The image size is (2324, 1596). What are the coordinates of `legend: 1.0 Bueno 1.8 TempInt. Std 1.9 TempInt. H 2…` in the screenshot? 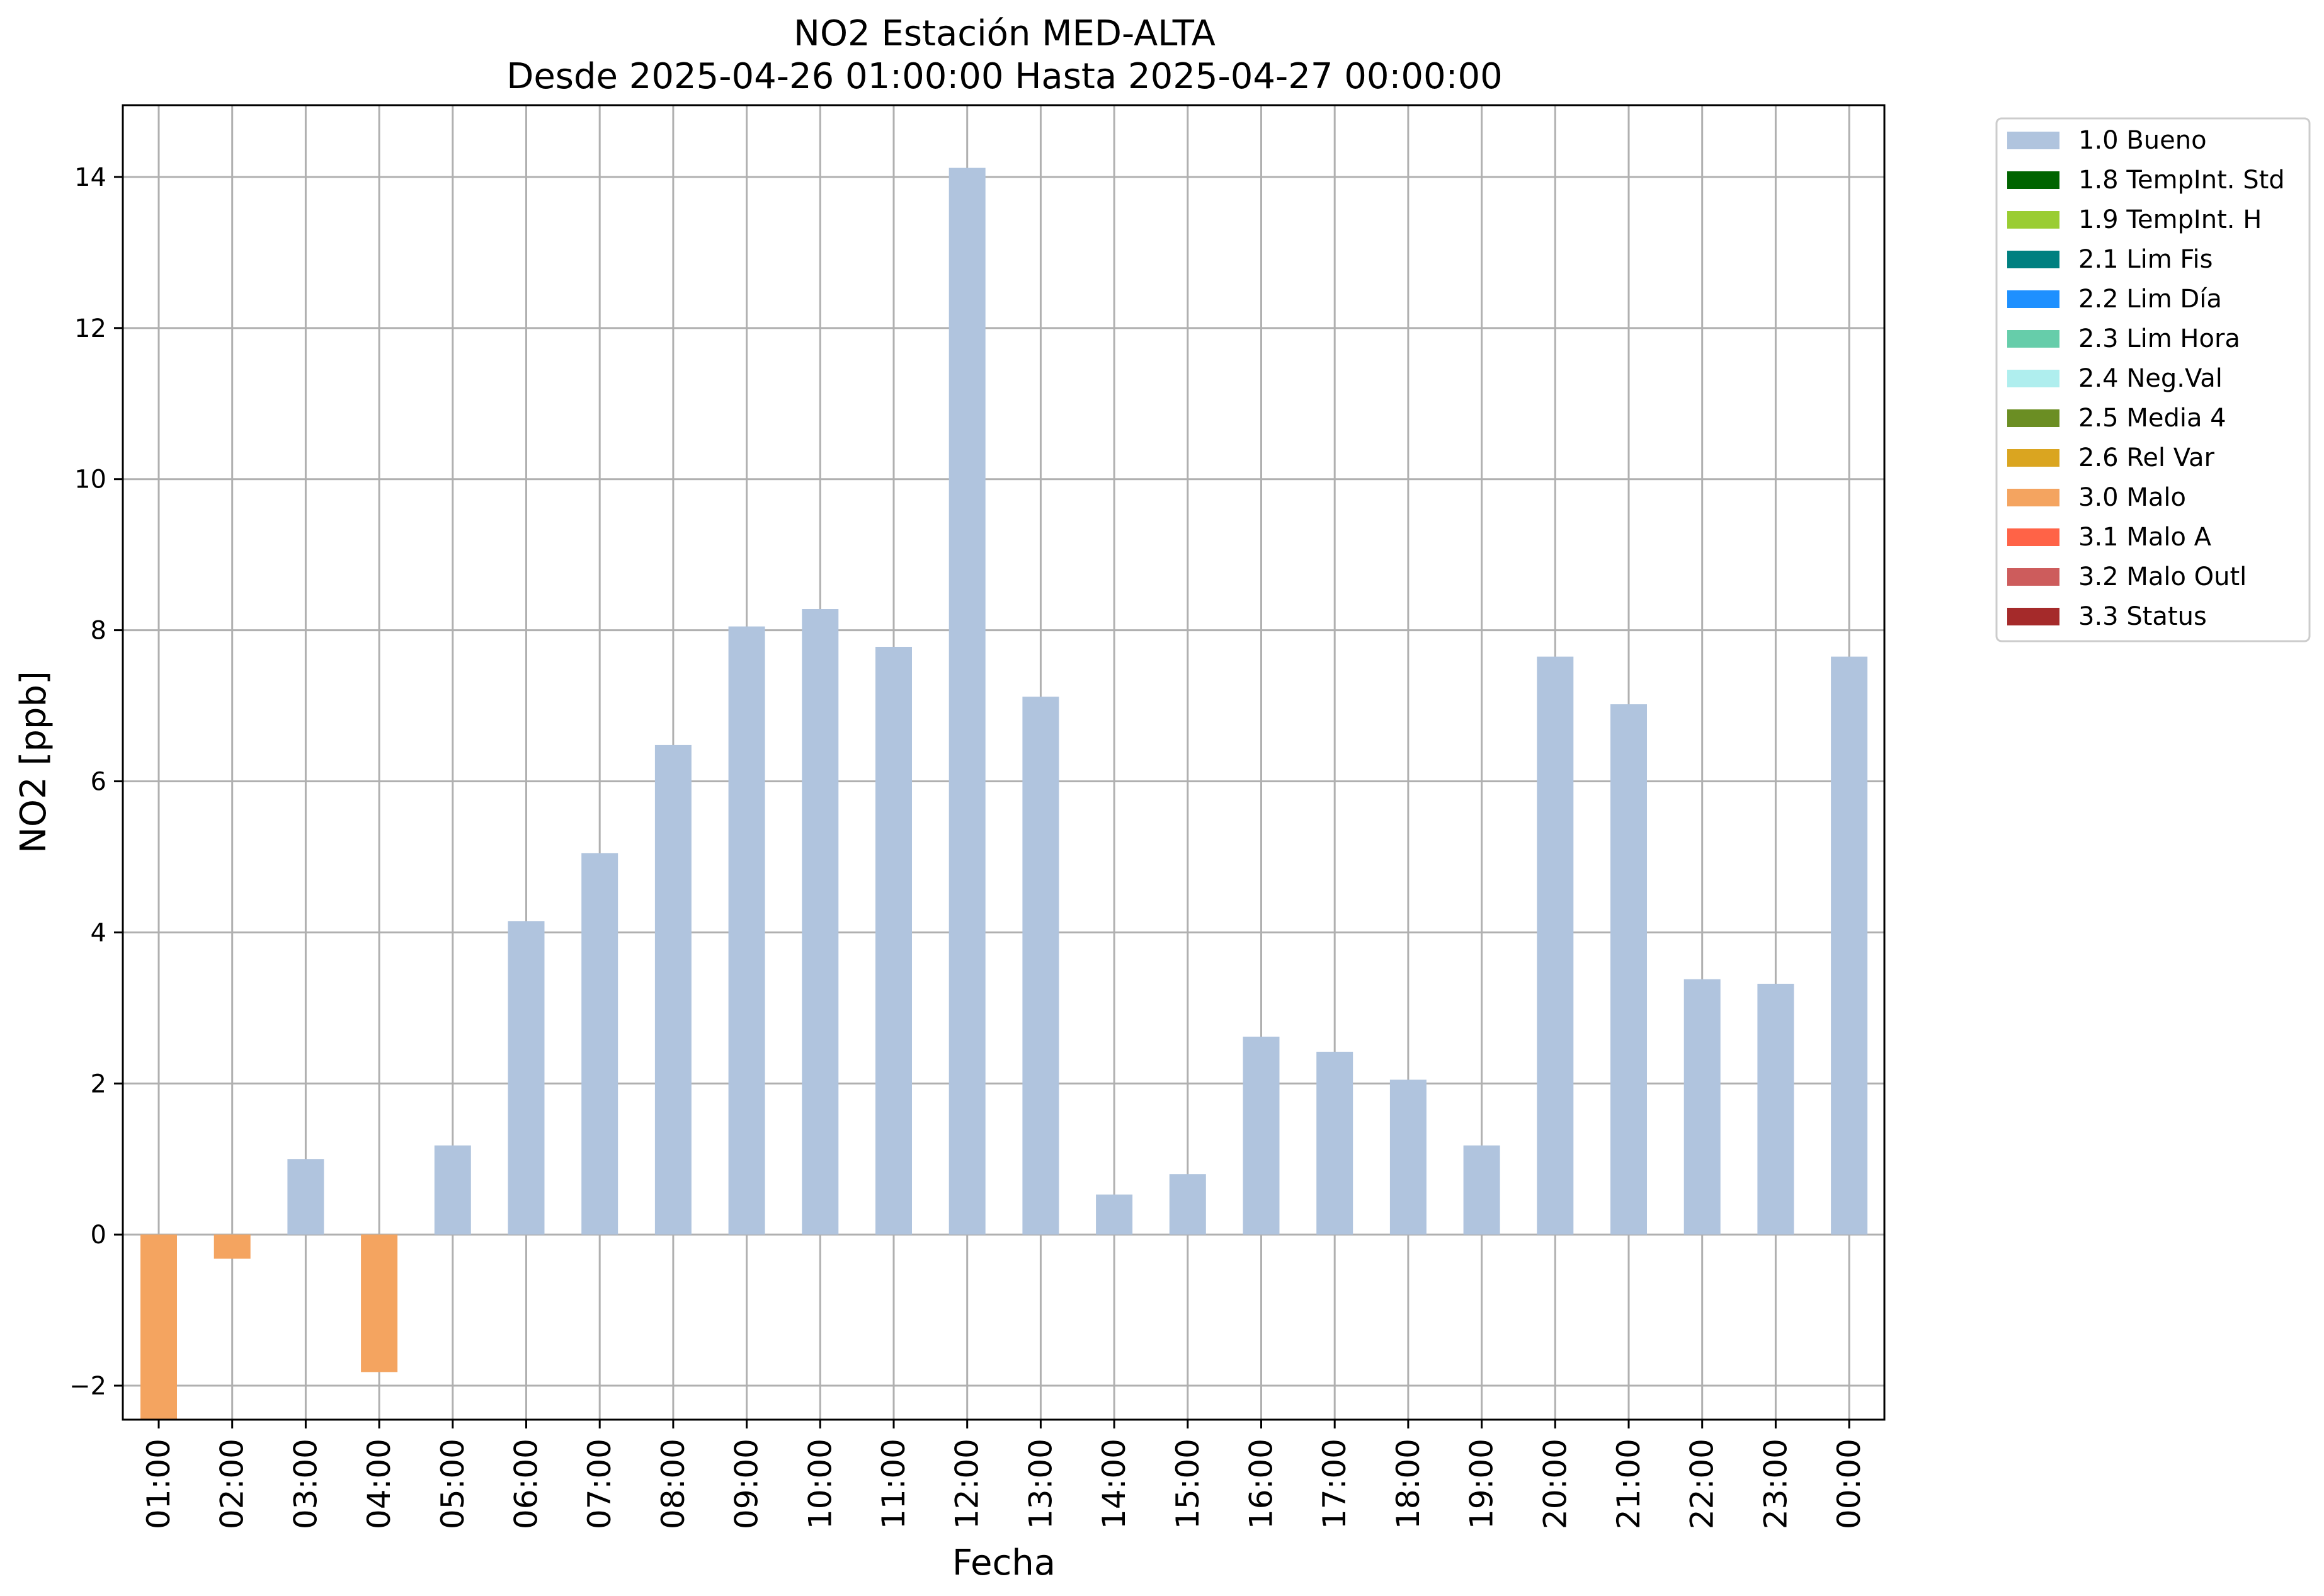 It's located at (2153, 379).